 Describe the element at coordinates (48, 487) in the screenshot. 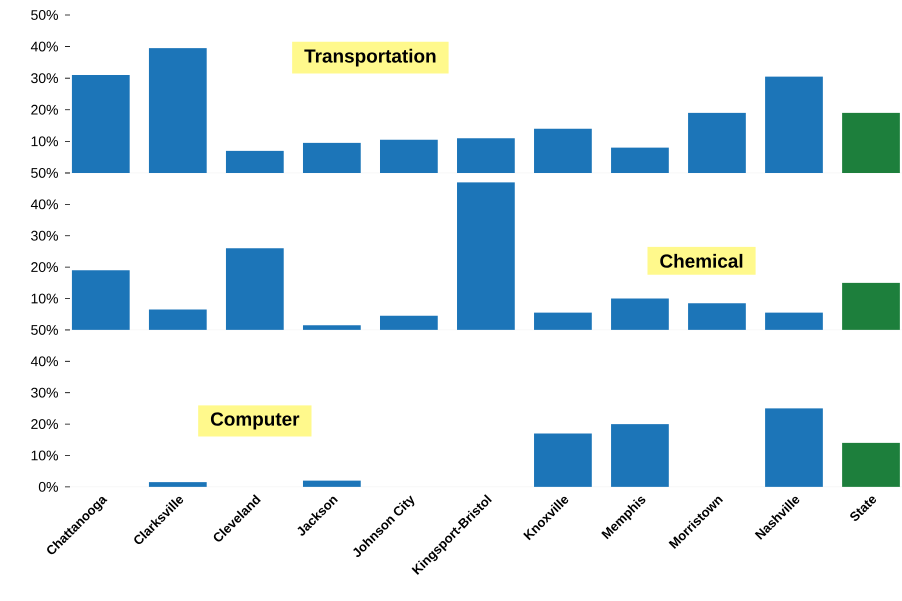

I see `y-tick-label: 0%` at that location.